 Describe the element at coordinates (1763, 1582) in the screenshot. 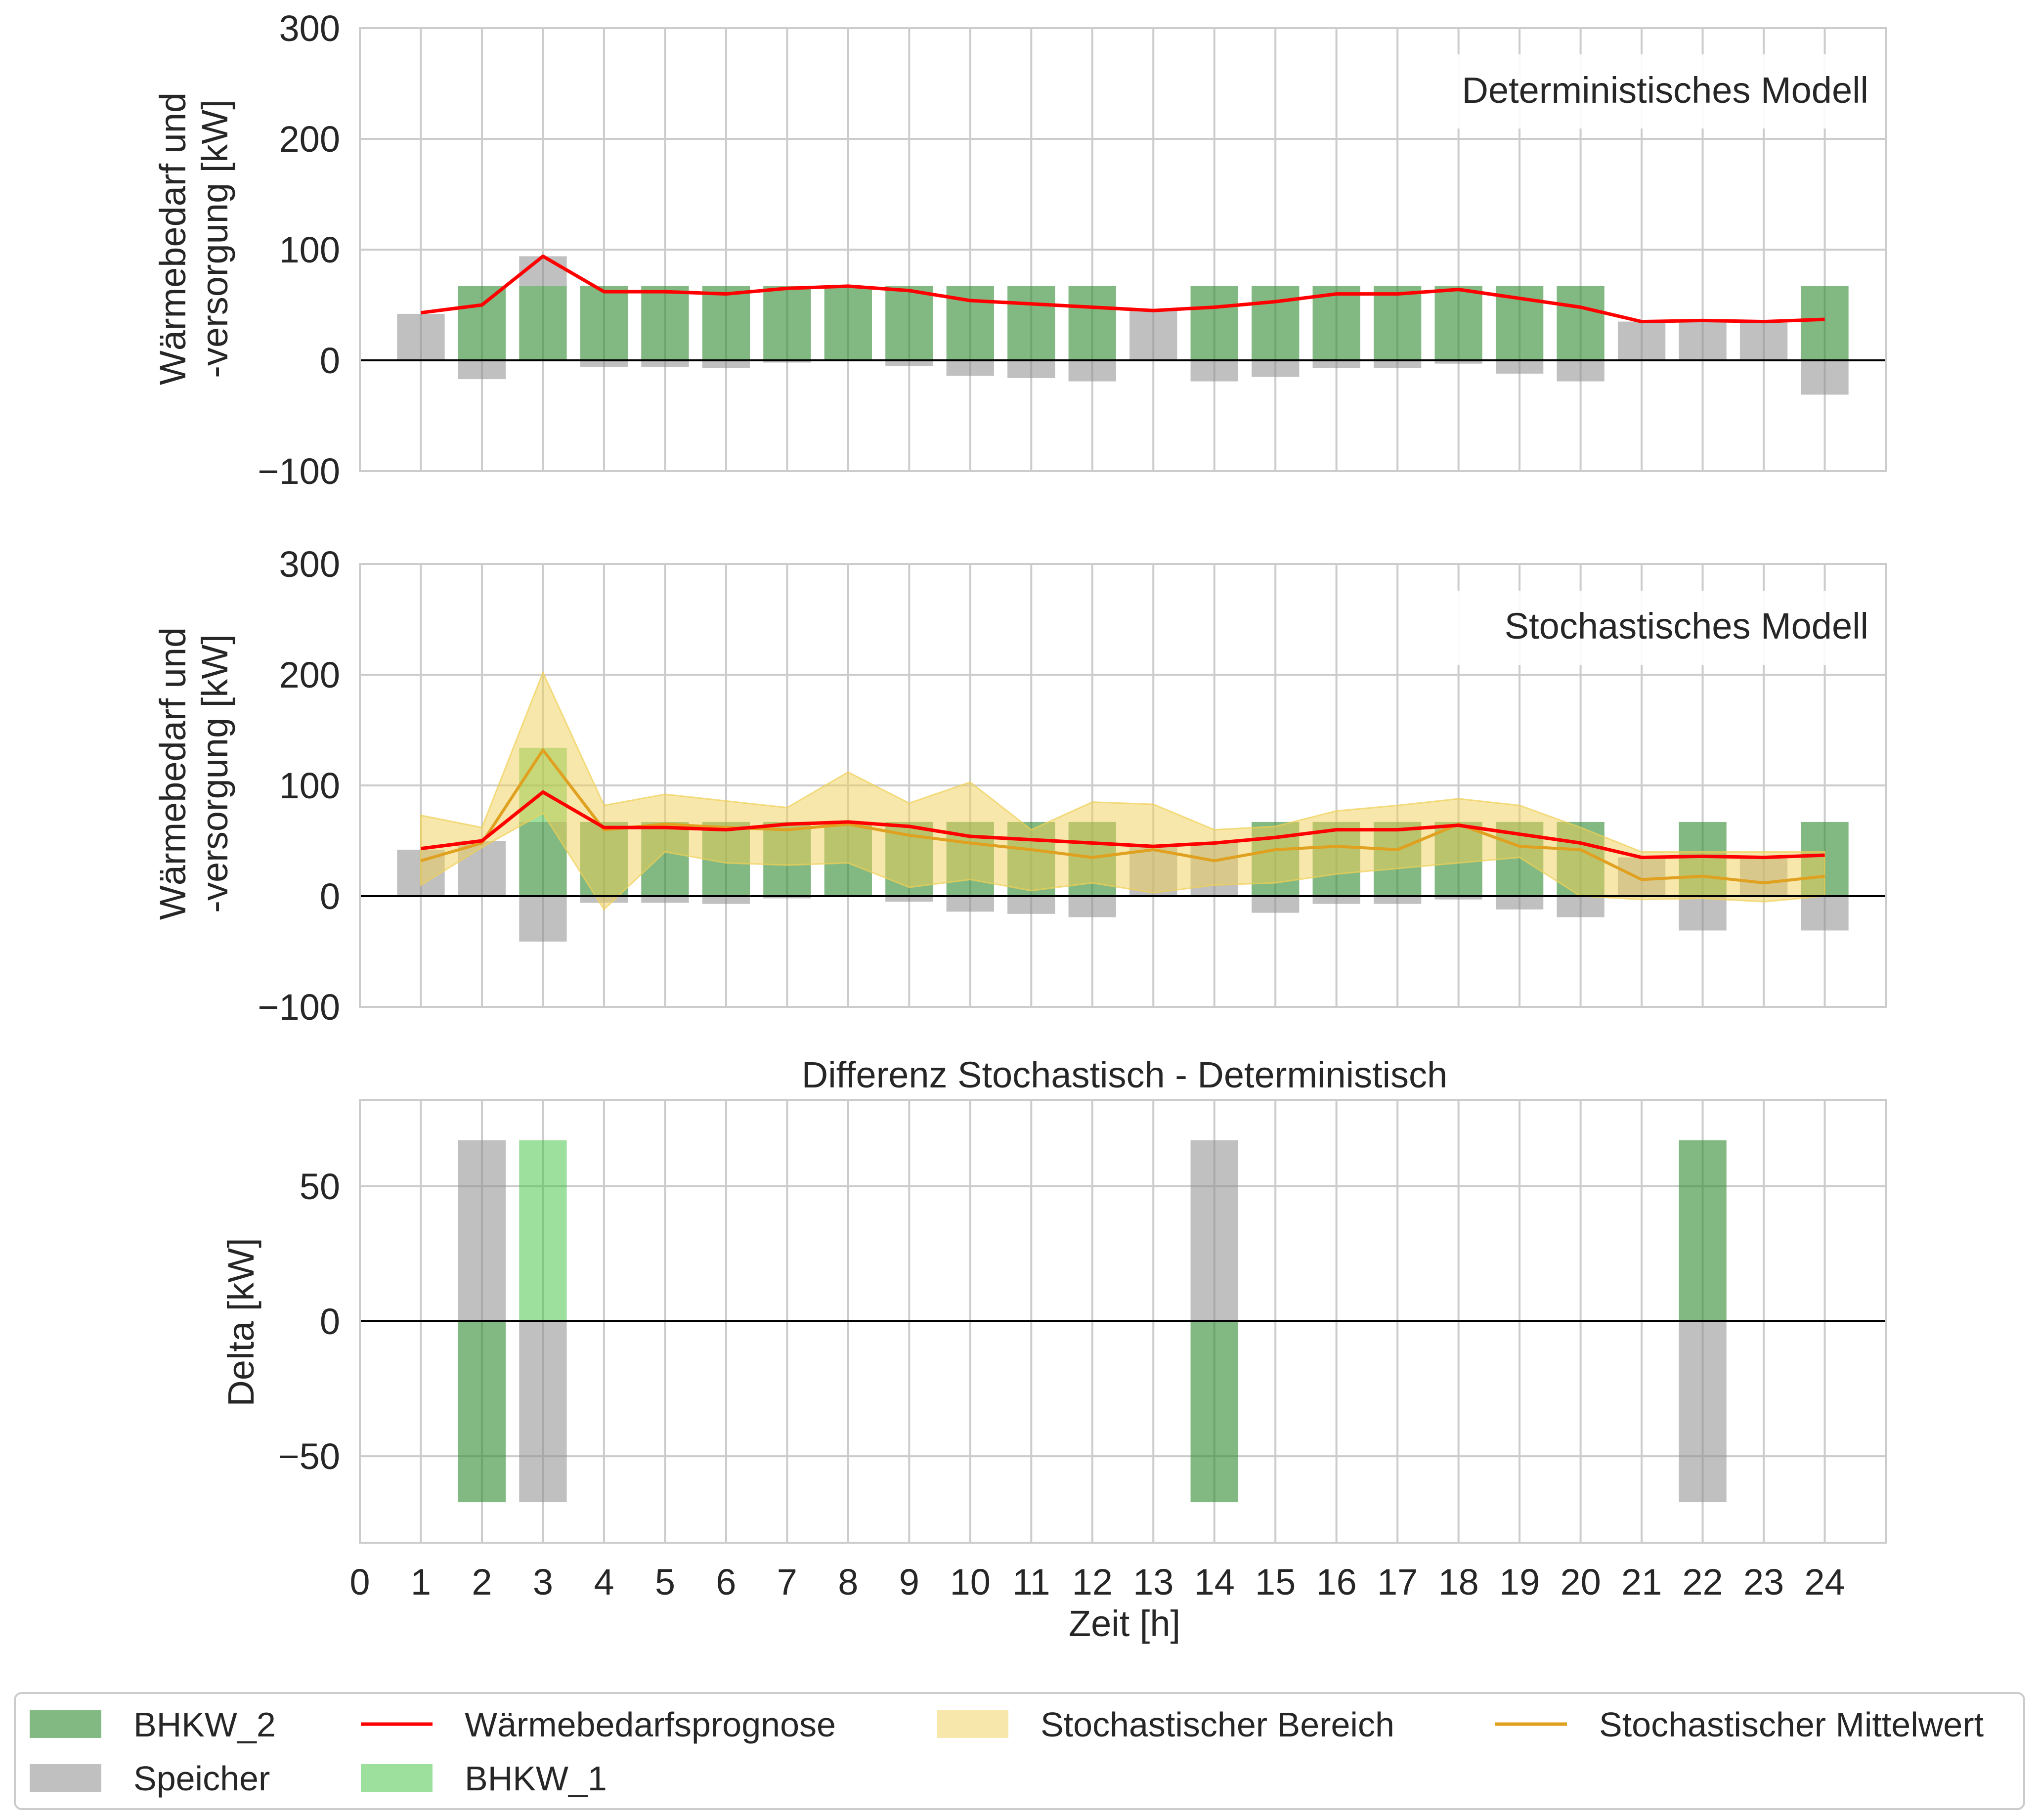

I see `x-tick-label: 23` at that location.